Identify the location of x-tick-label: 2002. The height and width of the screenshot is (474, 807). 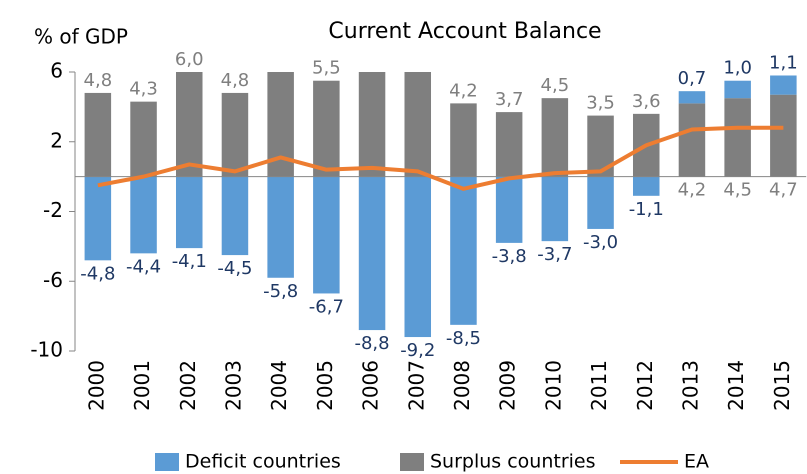
(188, 385).